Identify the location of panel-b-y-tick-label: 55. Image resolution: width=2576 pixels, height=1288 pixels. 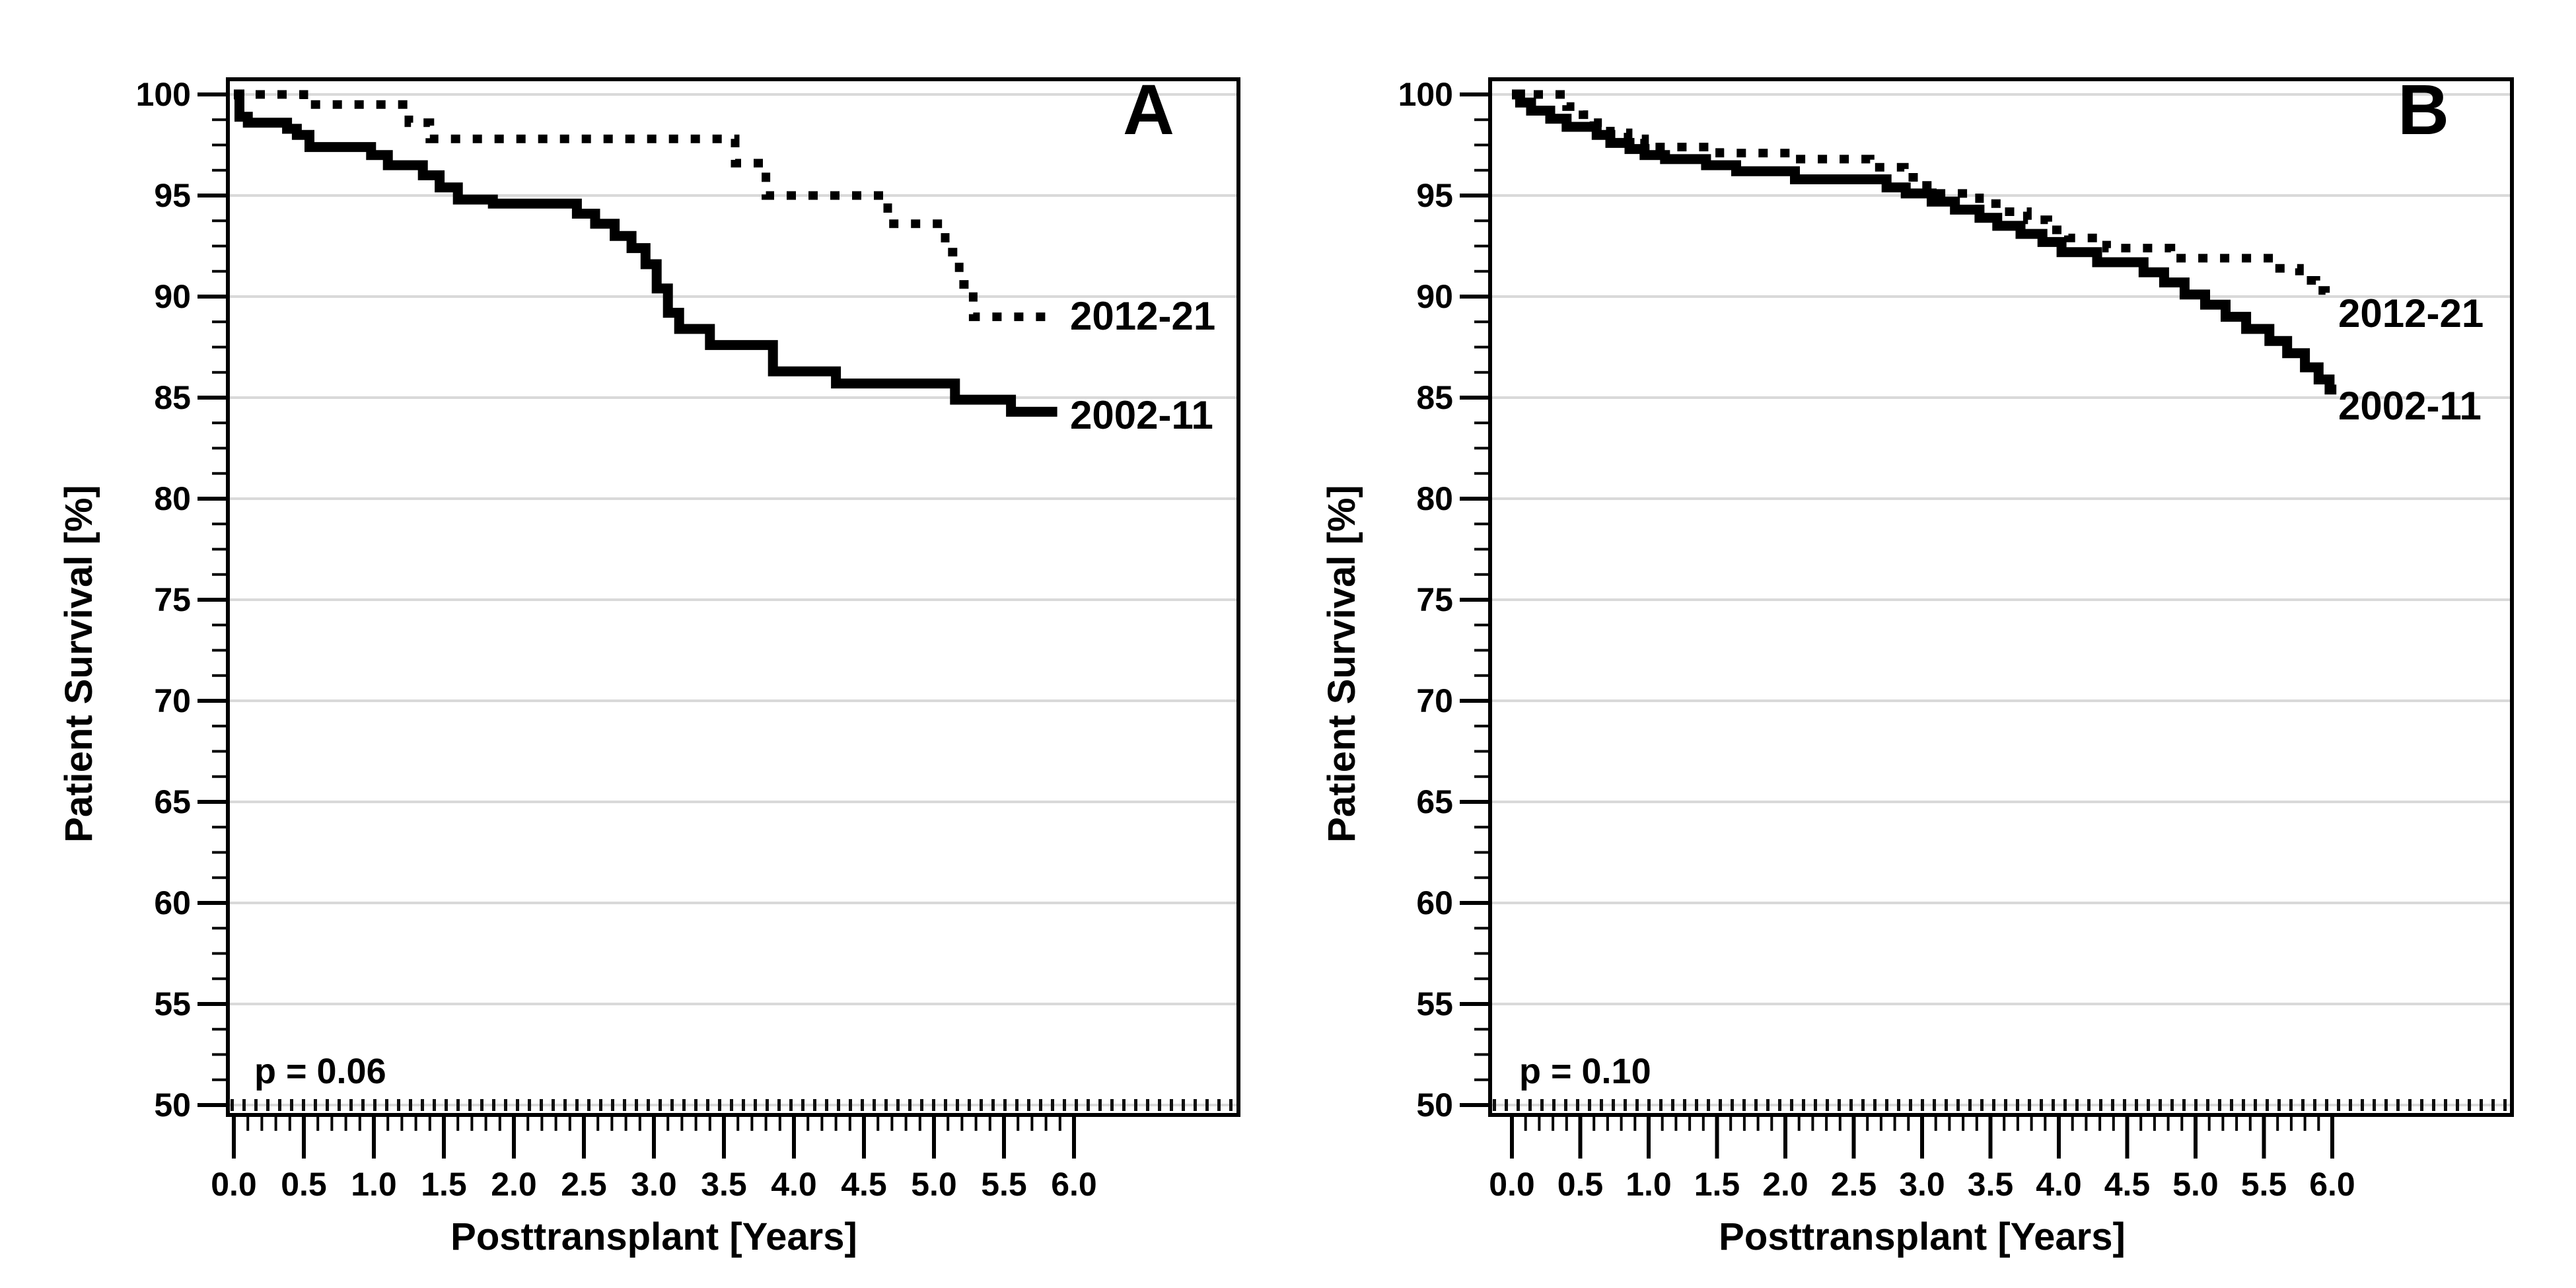
(1434, 1003).